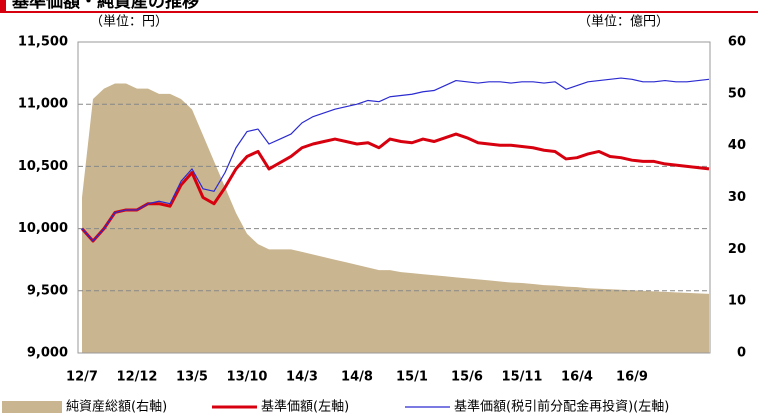 The image size is (758, 417). Describe the element at coordinates (737, 301) in the screenshot. I see `y2-tick-label: 10` at that location.